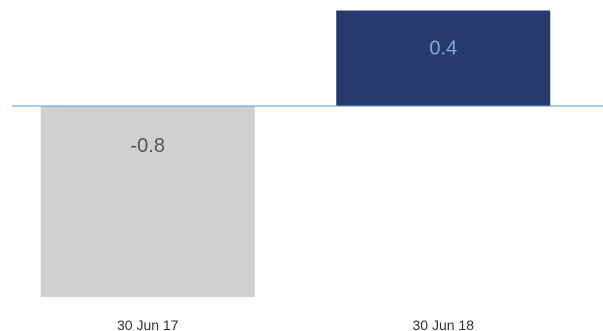 The width and height of the screenshot is (603, 331). I want to click on data-label-1: -0.8, so click(148, 146).